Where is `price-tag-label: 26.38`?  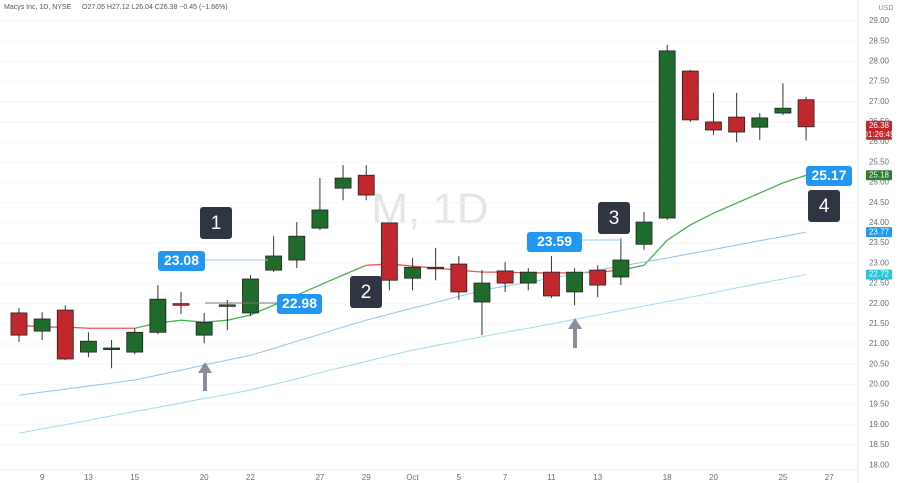
price-tag-label: 26.38 is located at coordinates (879, 125).